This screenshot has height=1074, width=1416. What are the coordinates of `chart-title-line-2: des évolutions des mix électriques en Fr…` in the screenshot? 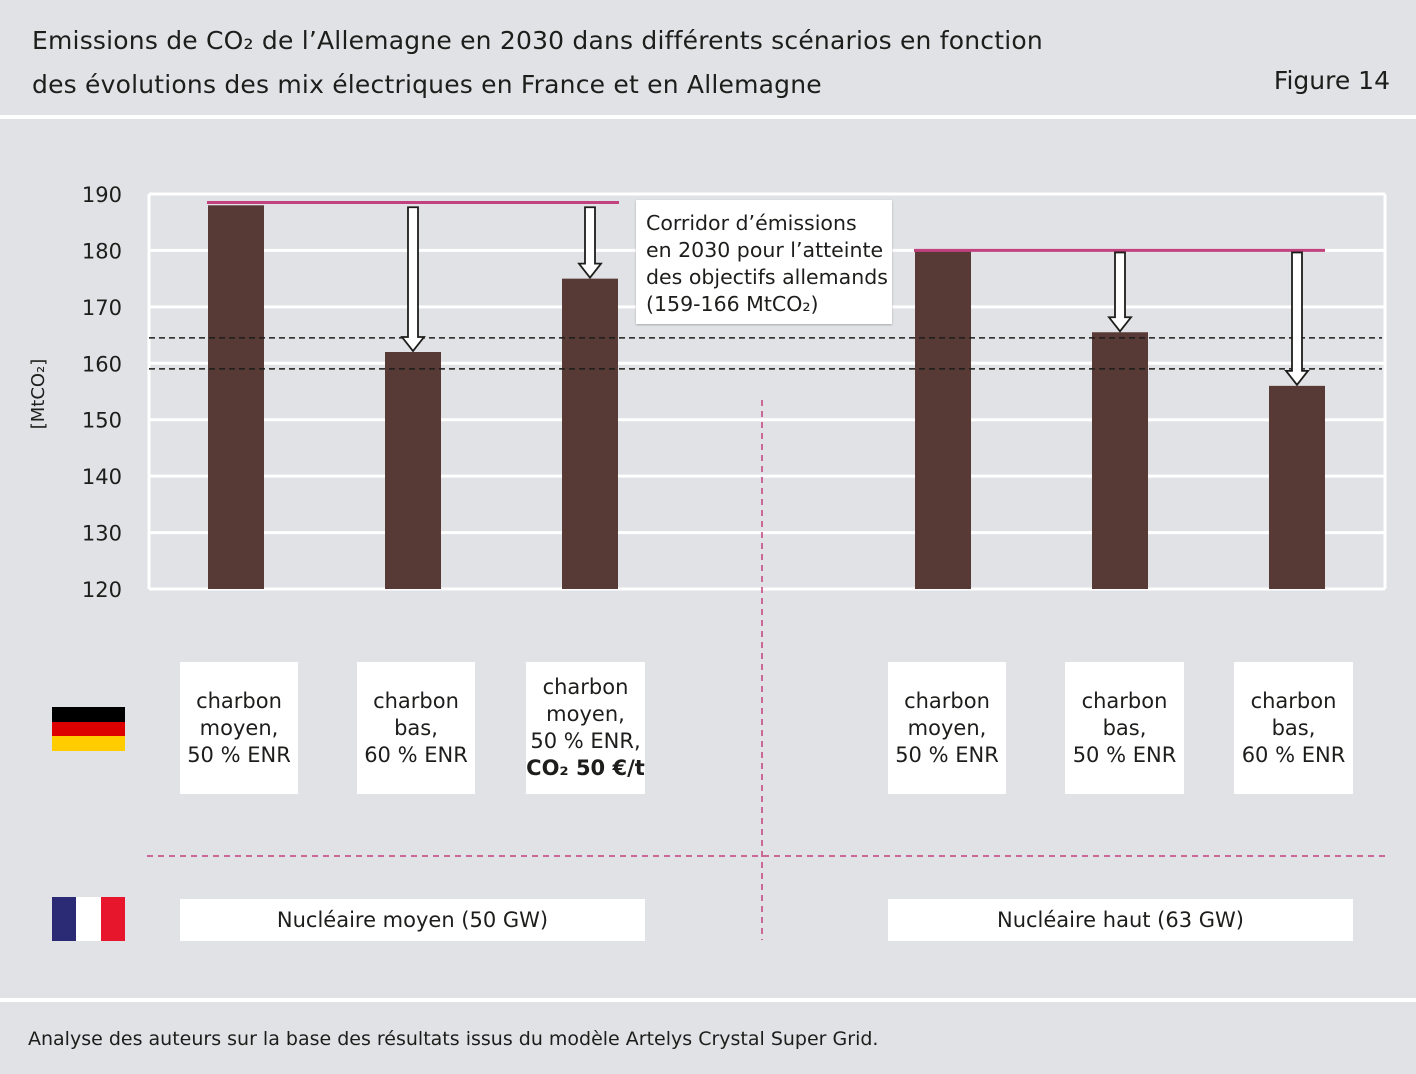 It's located at (427, 84).